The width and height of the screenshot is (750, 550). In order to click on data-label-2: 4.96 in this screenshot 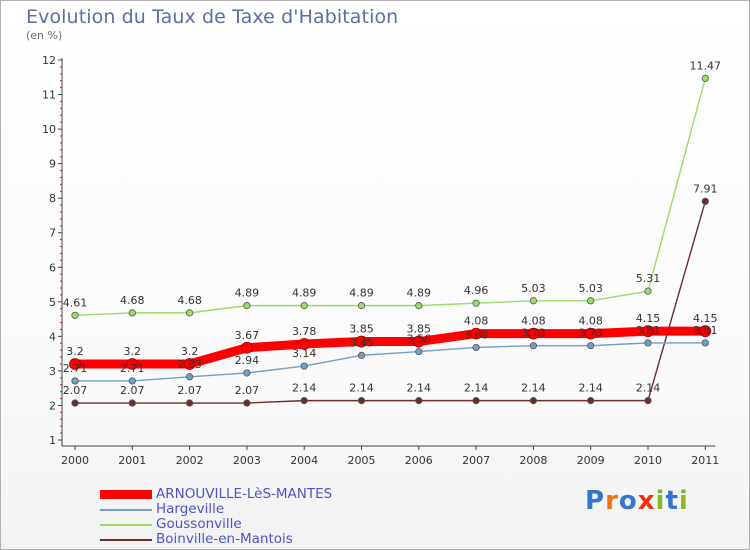, I will do `click(476, 290)`.